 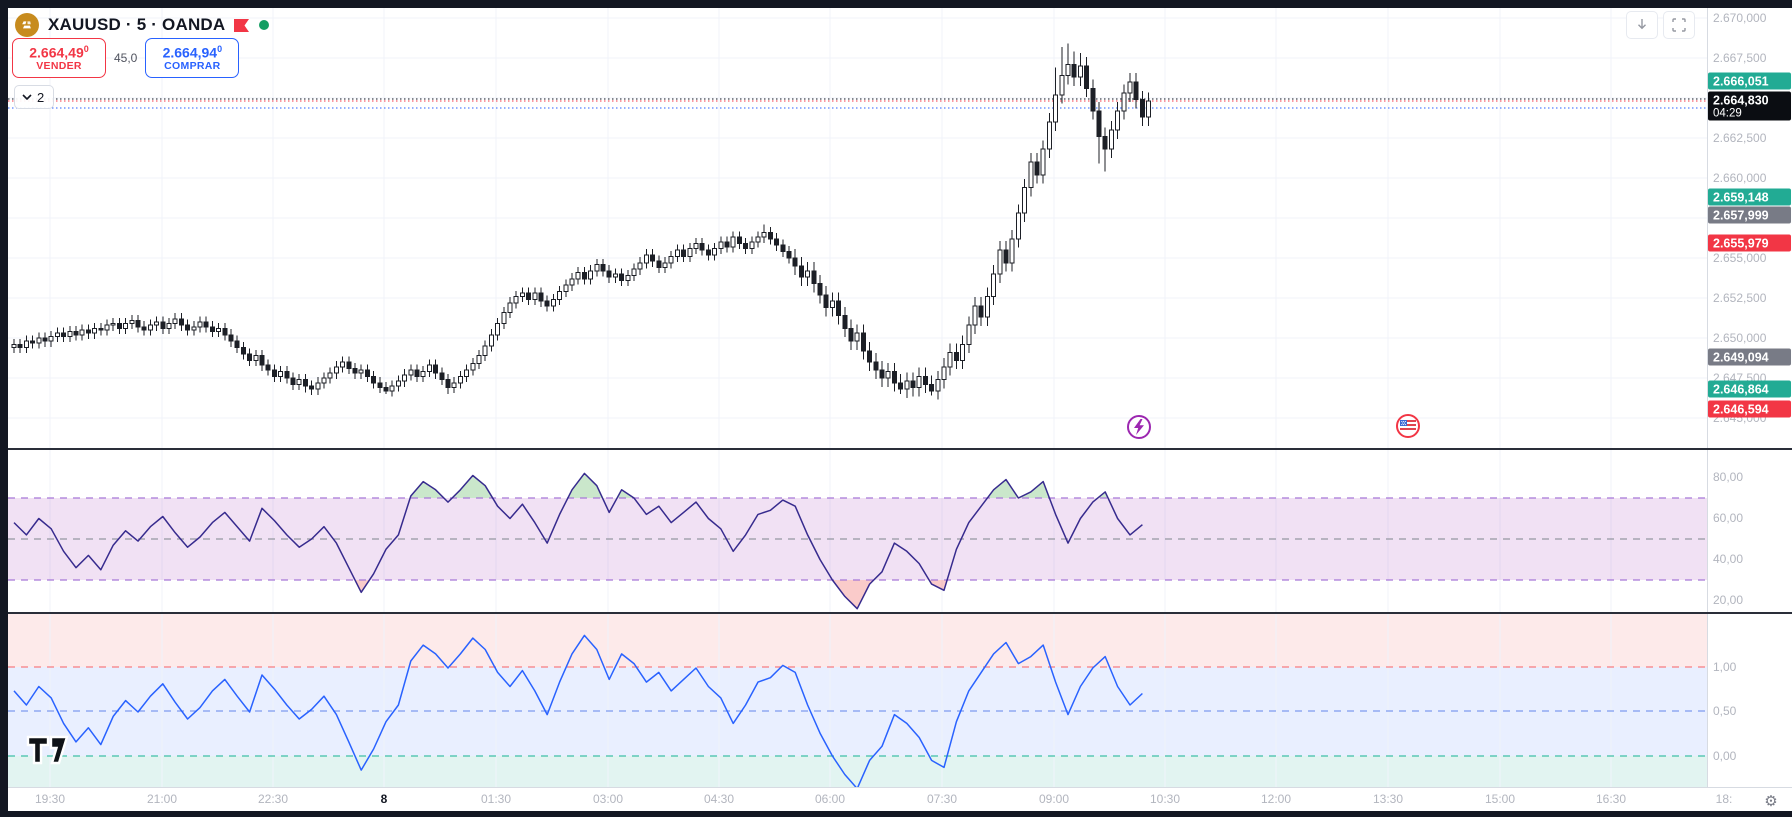 What do you see at coordinates (1749, 409) in the screenshot?
I see `price-level-badge: 2.646,594` at bounding box center [1749, 409].